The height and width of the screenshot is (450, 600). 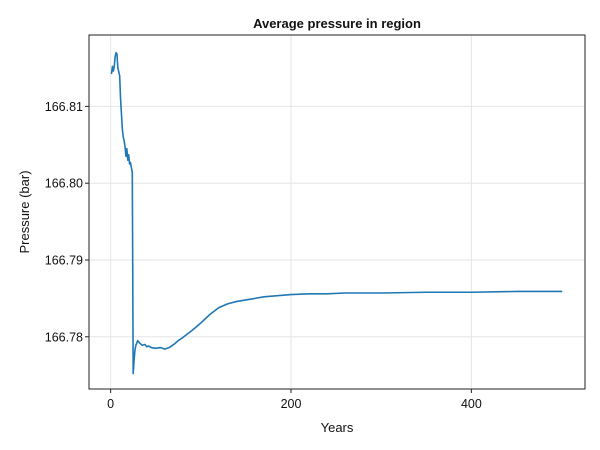 What do you see at coordinates (64, 337) in the screenshot?
I see `y-tick-label: 166.78` at bounding box center [64, 337].